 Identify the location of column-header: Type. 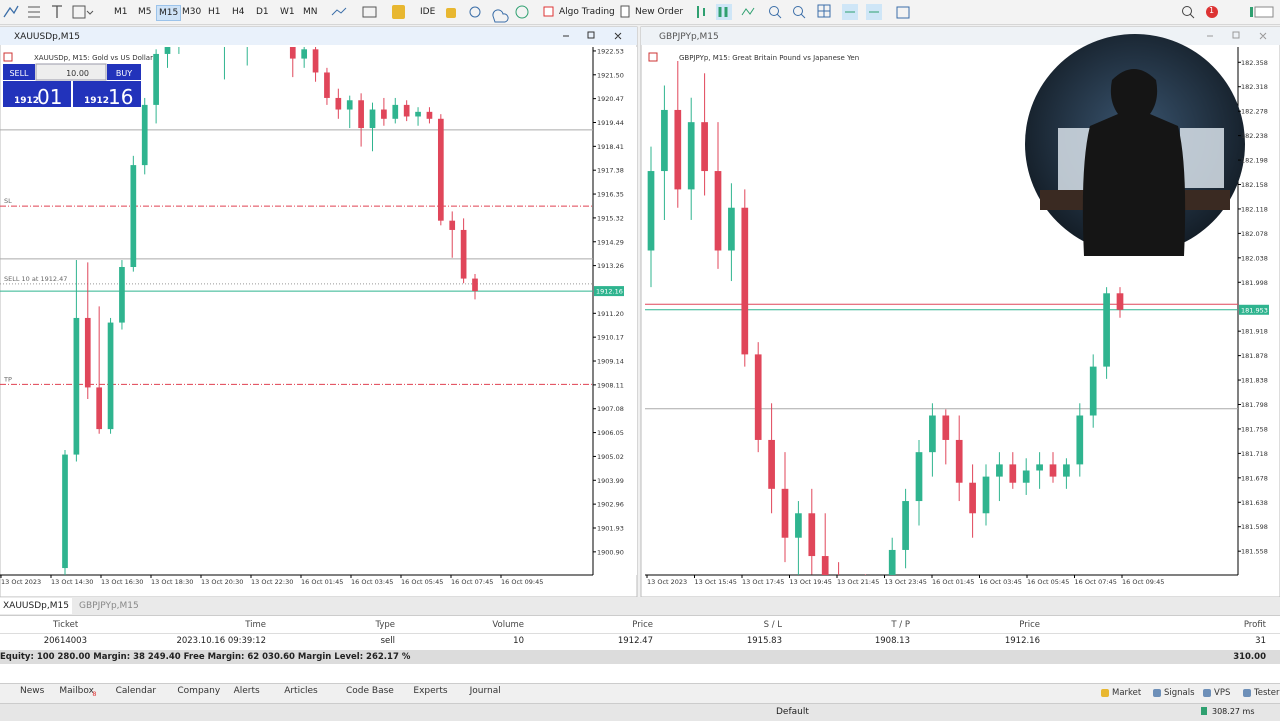
(385, 625).